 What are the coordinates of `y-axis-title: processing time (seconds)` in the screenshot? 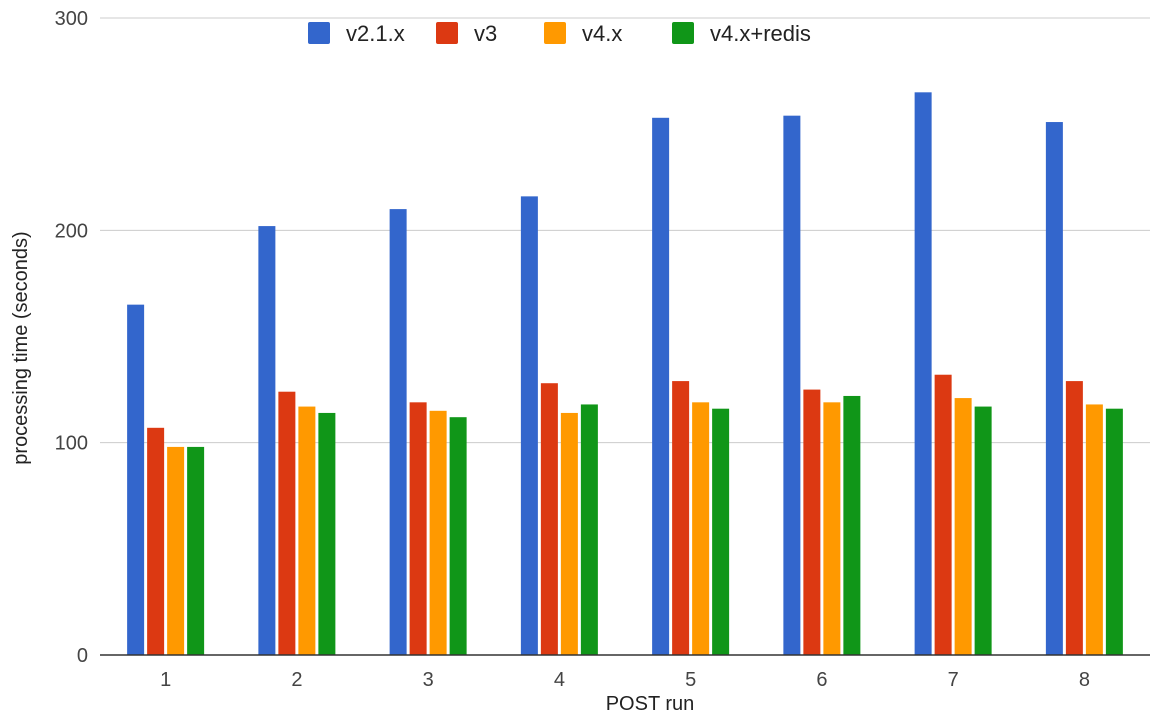 It's located at (21, 347).